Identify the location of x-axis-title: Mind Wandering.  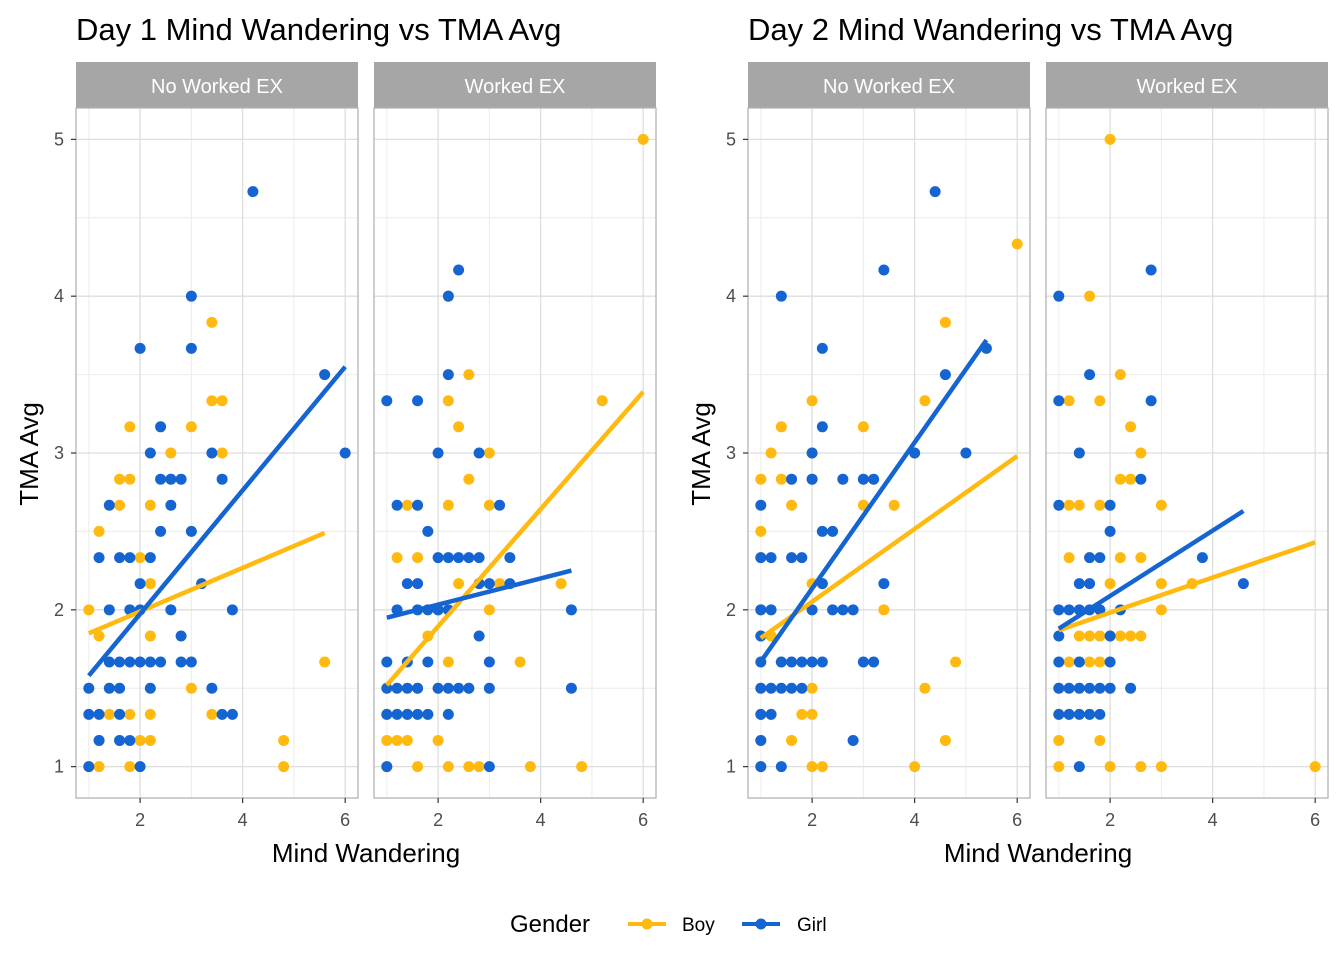
(366, 853).